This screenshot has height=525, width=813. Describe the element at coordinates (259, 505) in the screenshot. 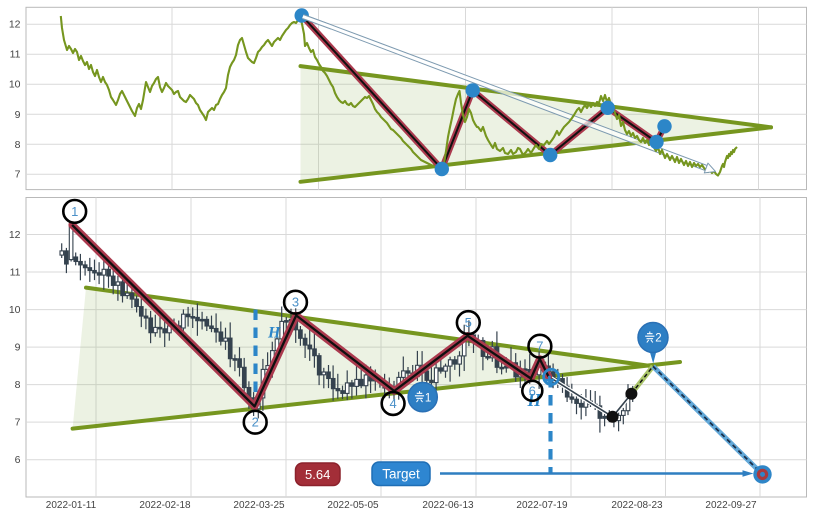

I see `svg-text: 2022-03-25` at that location.